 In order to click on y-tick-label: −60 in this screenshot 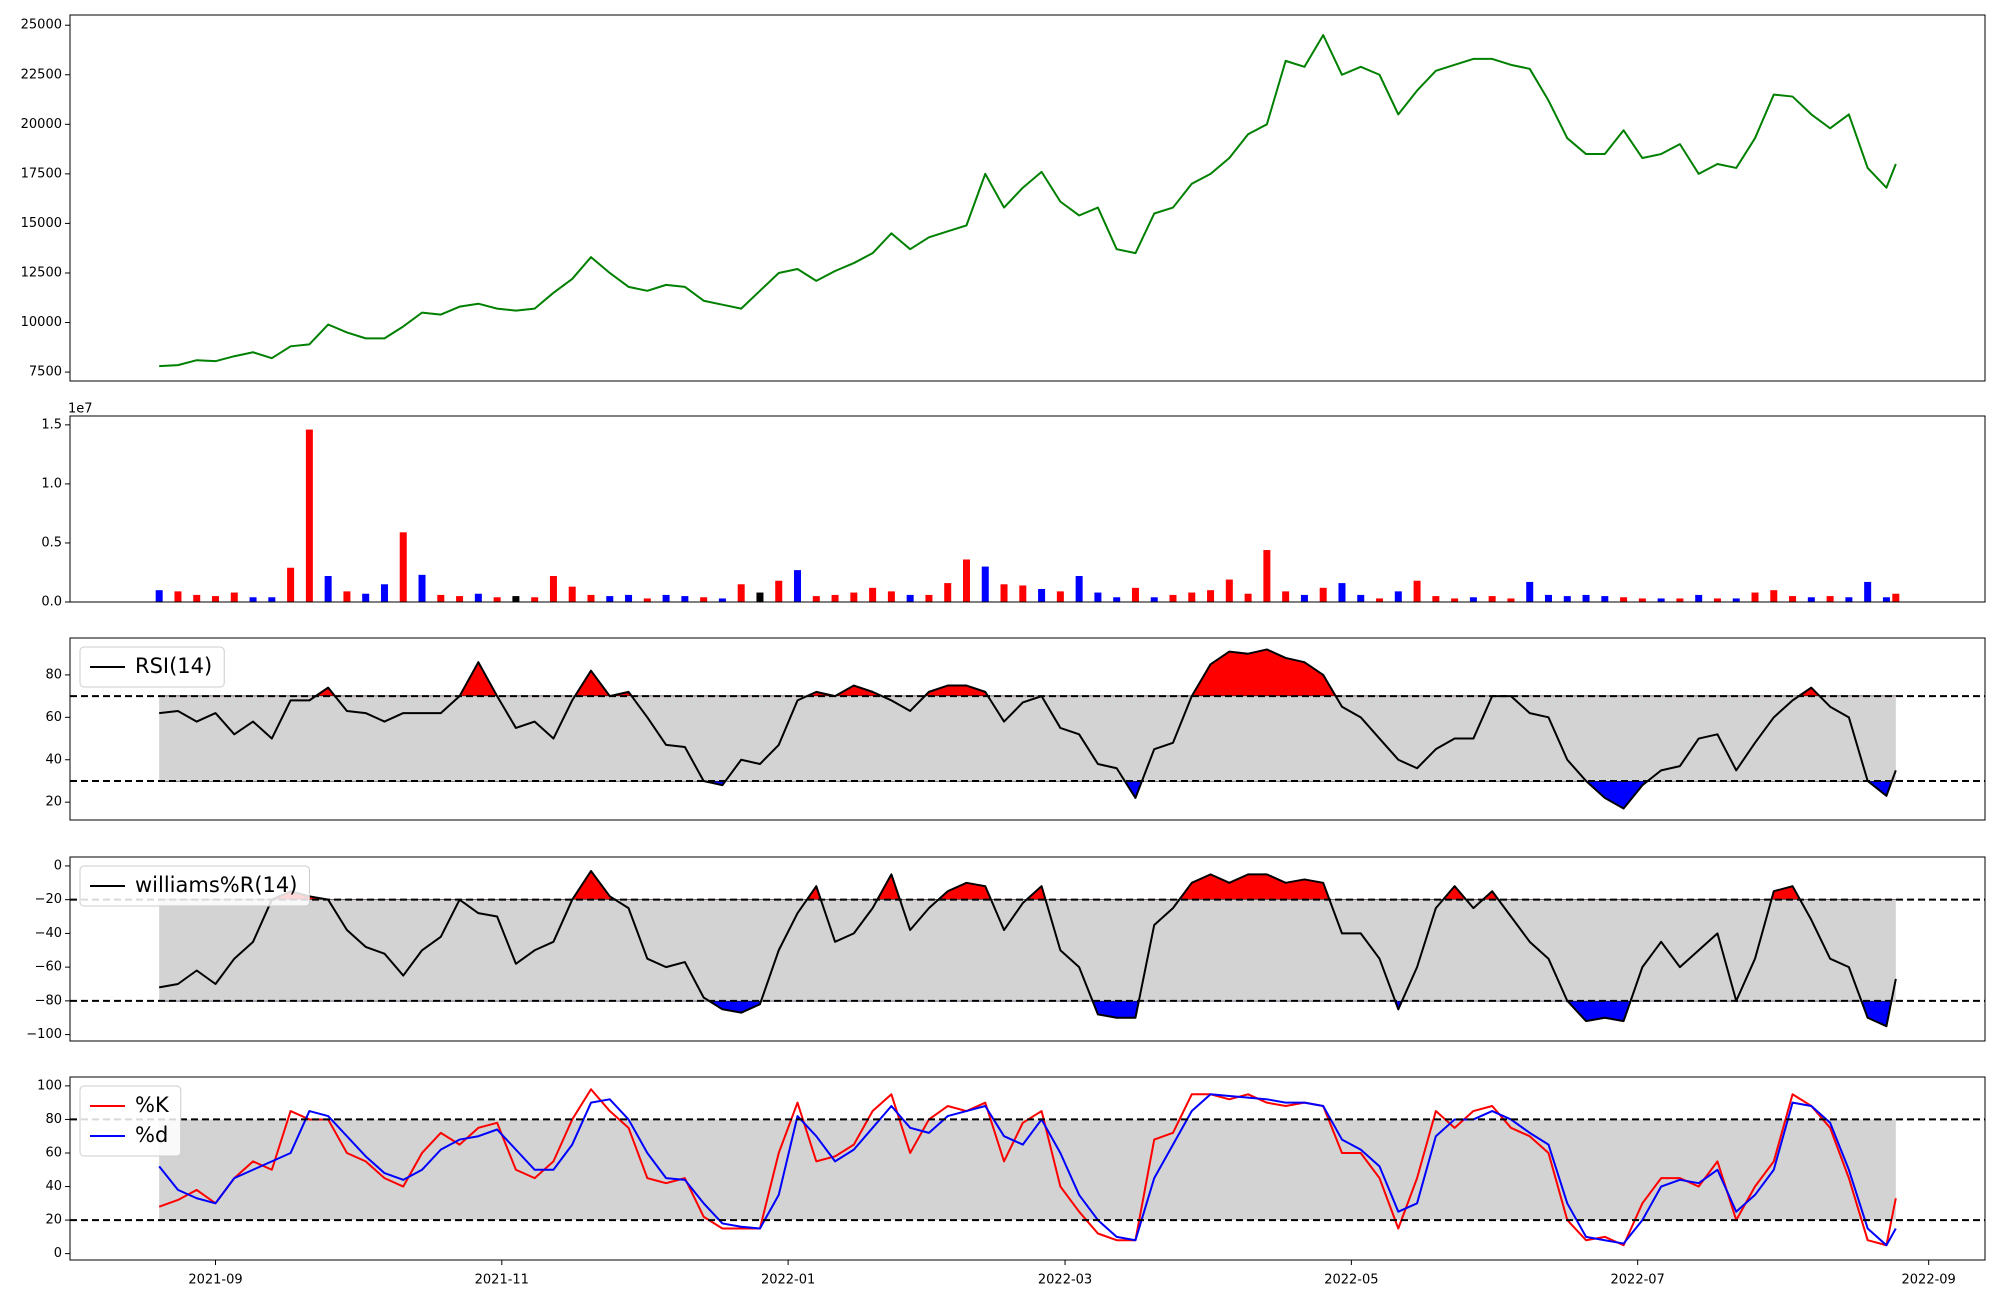, I will do `click(48, 967)`.